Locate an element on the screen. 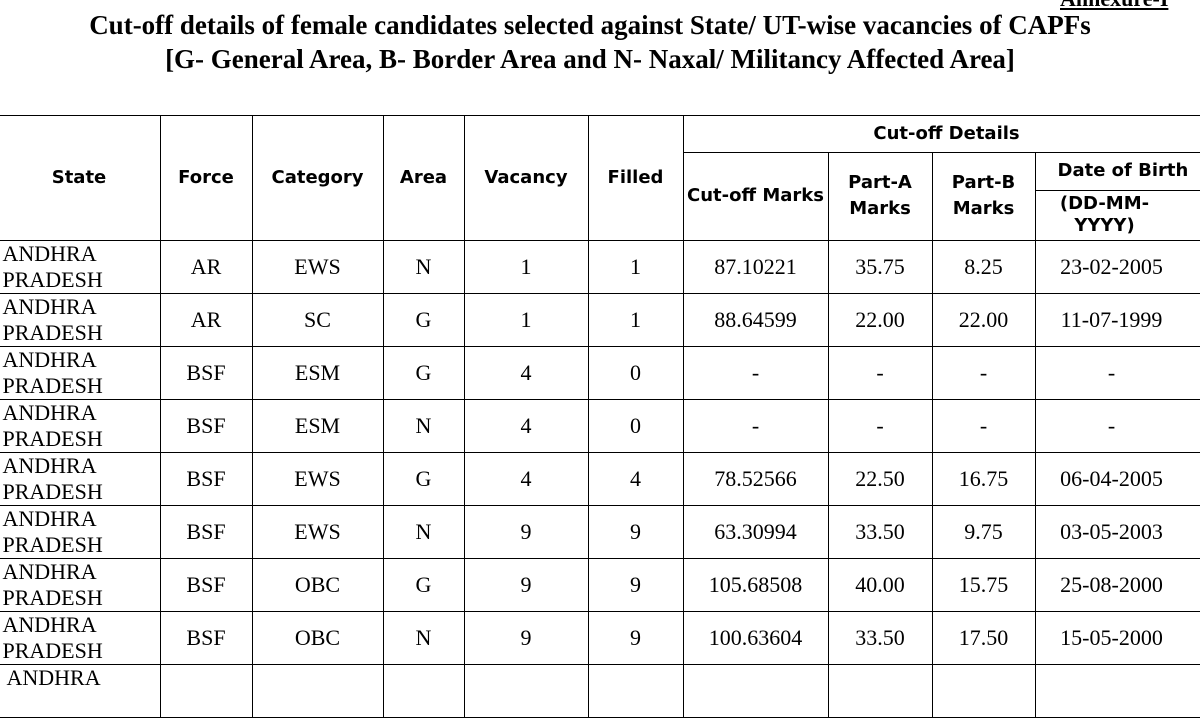  column-header: Category is located at coordinates (318, 178).